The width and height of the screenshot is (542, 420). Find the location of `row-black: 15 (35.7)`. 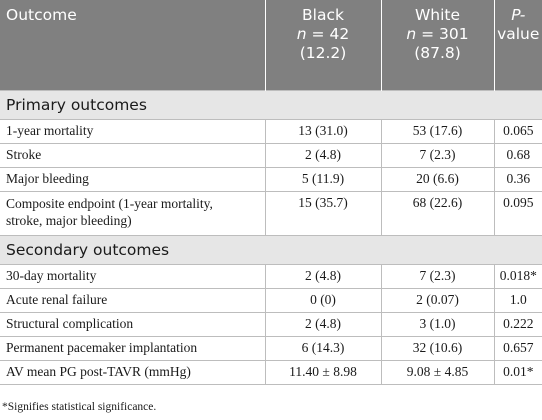

row-black: 15 (35.7) is located at coordinates (323, 213).